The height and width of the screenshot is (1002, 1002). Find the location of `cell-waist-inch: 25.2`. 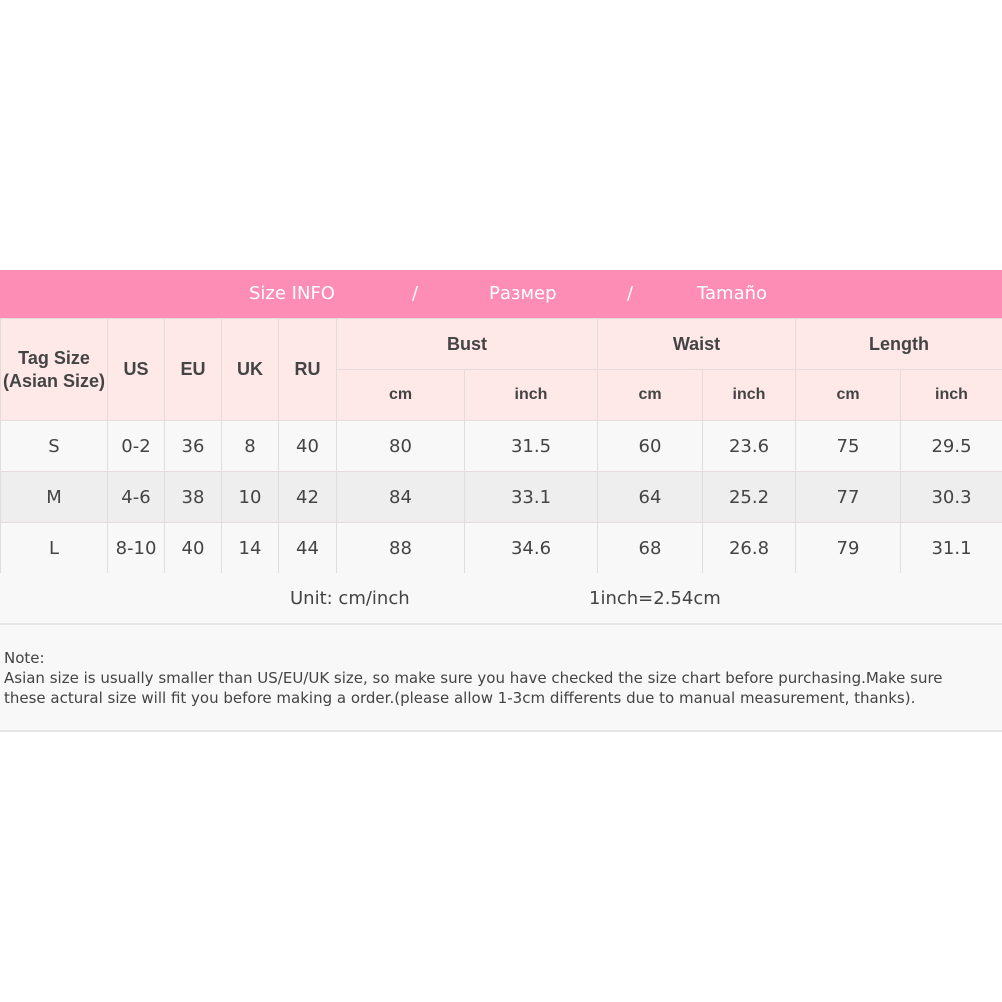

cell-waist-inch: 25.2 is located at coordinates (749, 497).